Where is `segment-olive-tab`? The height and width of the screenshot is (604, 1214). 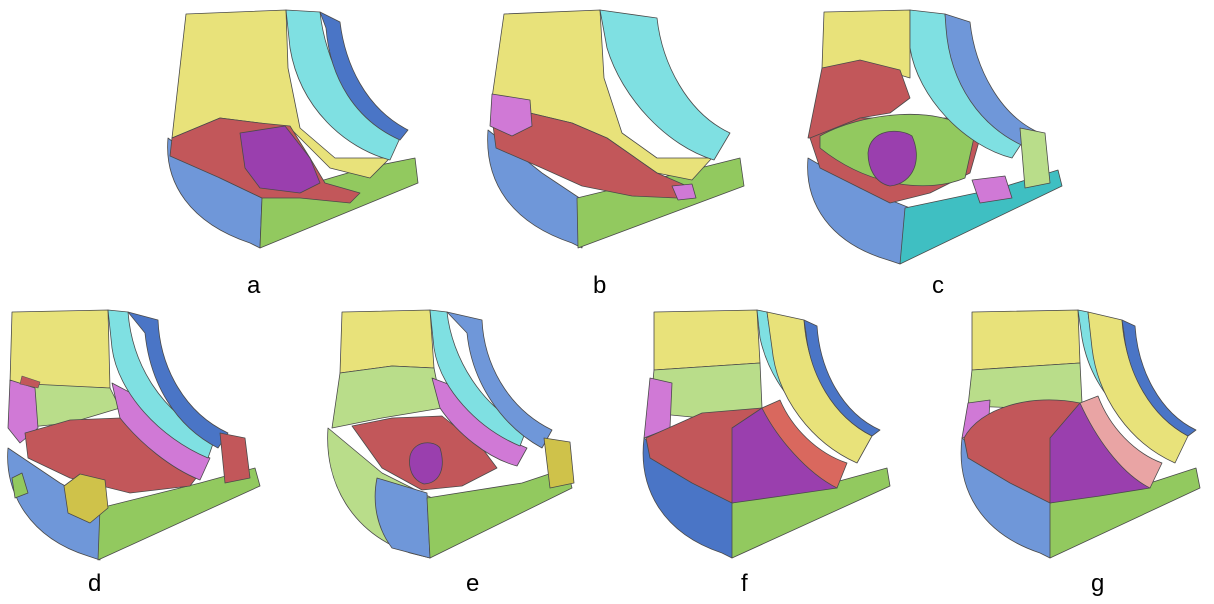 segment-olive-tab is located at coordinates (559, 463).